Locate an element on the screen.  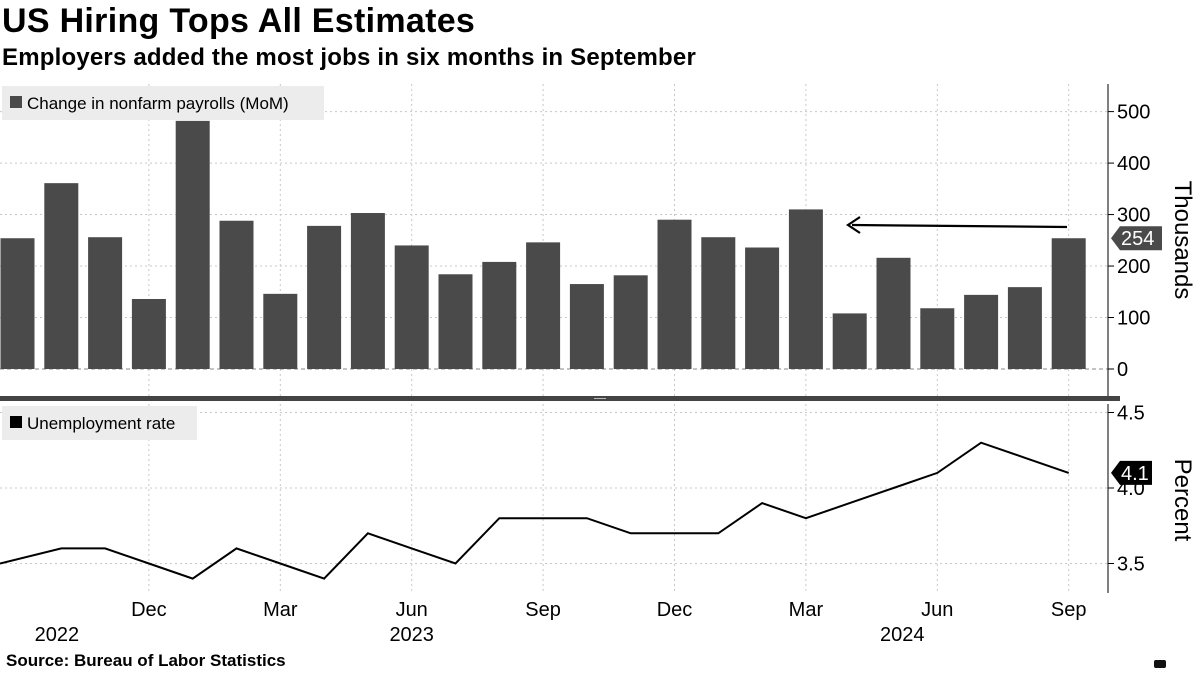
payrolls-y-axis-title: Thousands is located at coordinates (1182, 240).